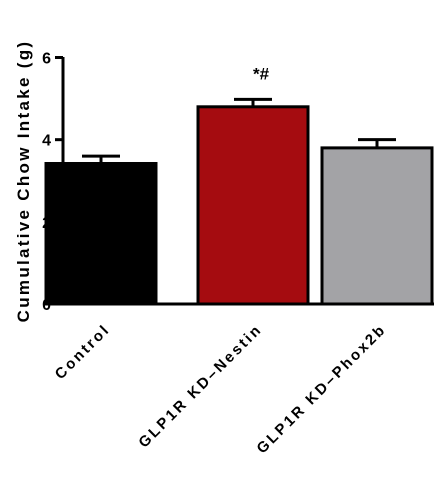 The width and height of the screenshot is (435, 491). What do you see at coordinates (239, 130) in the screenshot?
I see `error-bars-layer` at bounding box center [239, 130].